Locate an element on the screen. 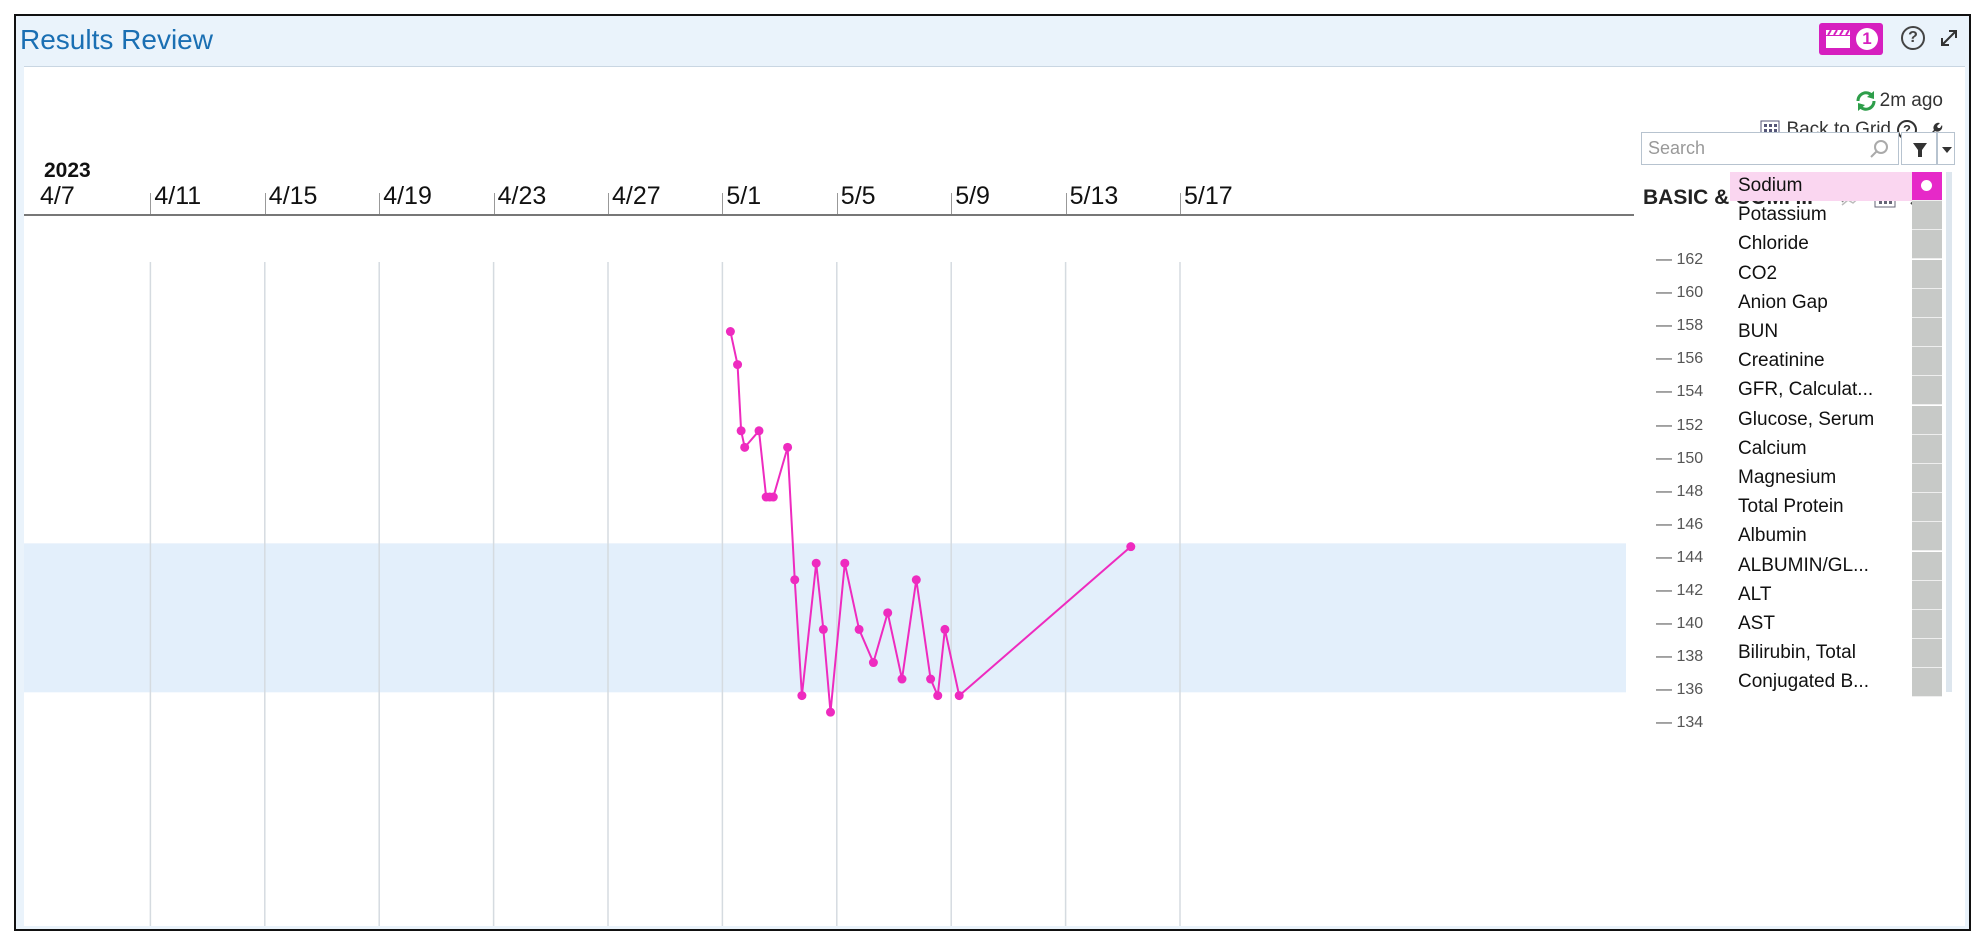 This screenshot has width=1987, height=944. help-icon: ? is located at coordinates (1913, 38).